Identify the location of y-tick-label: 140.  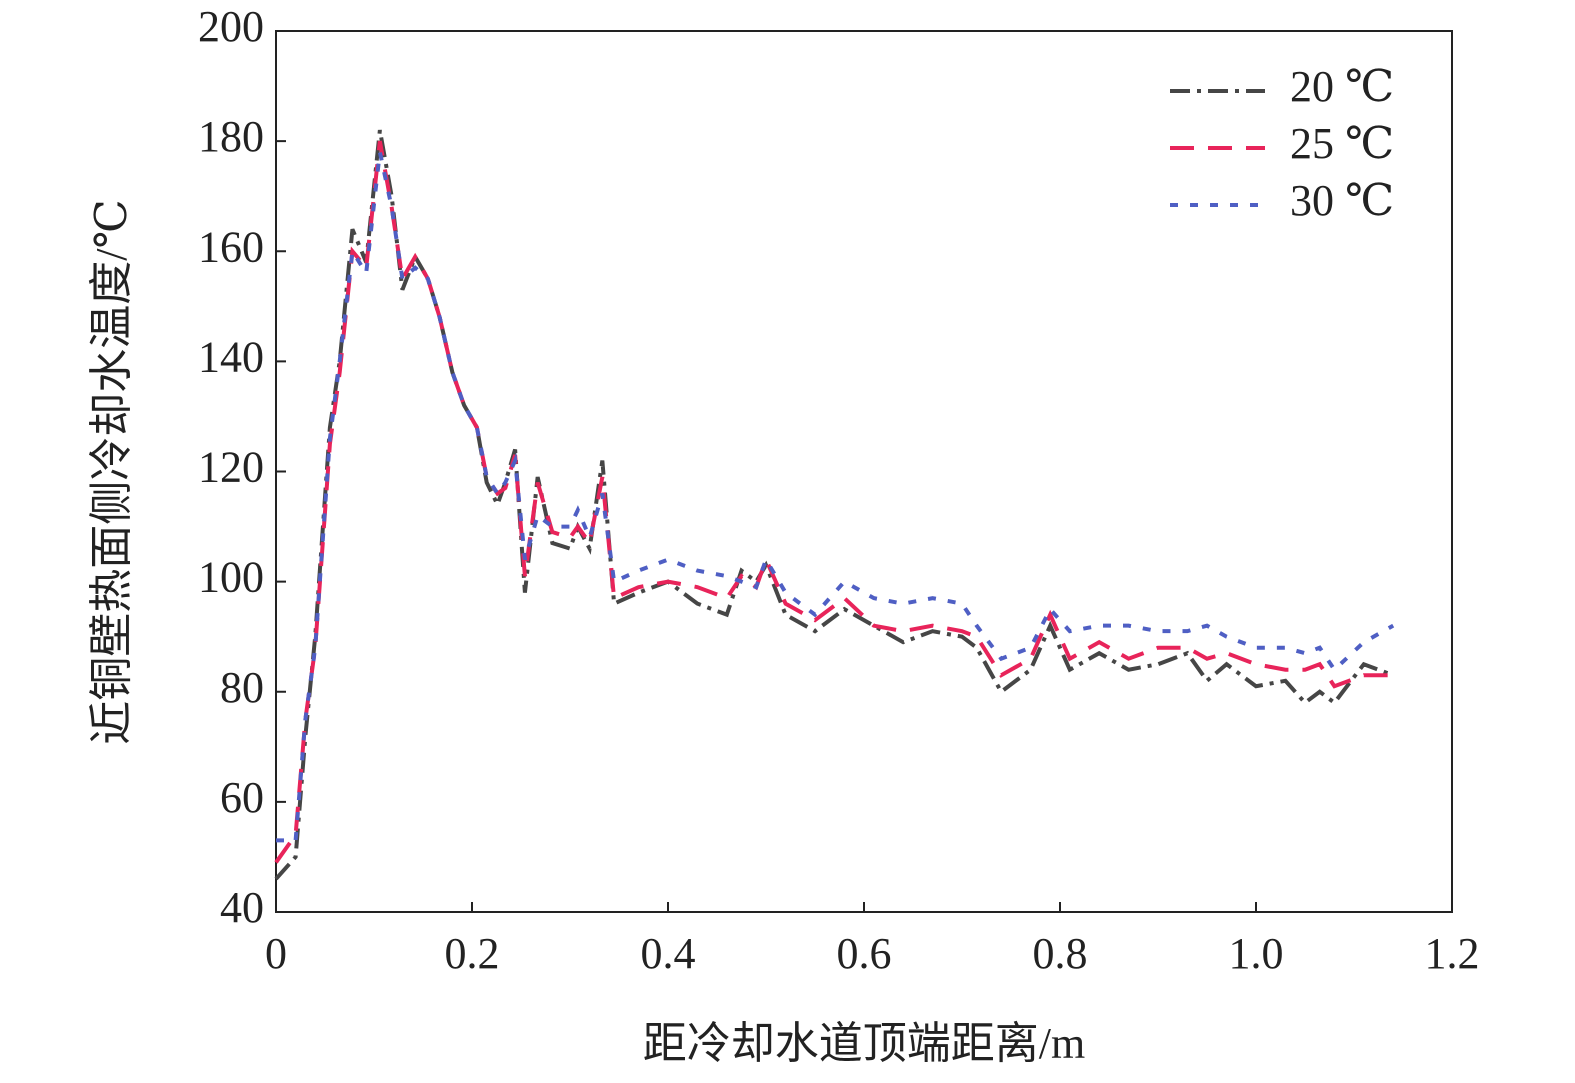
(231, 356).